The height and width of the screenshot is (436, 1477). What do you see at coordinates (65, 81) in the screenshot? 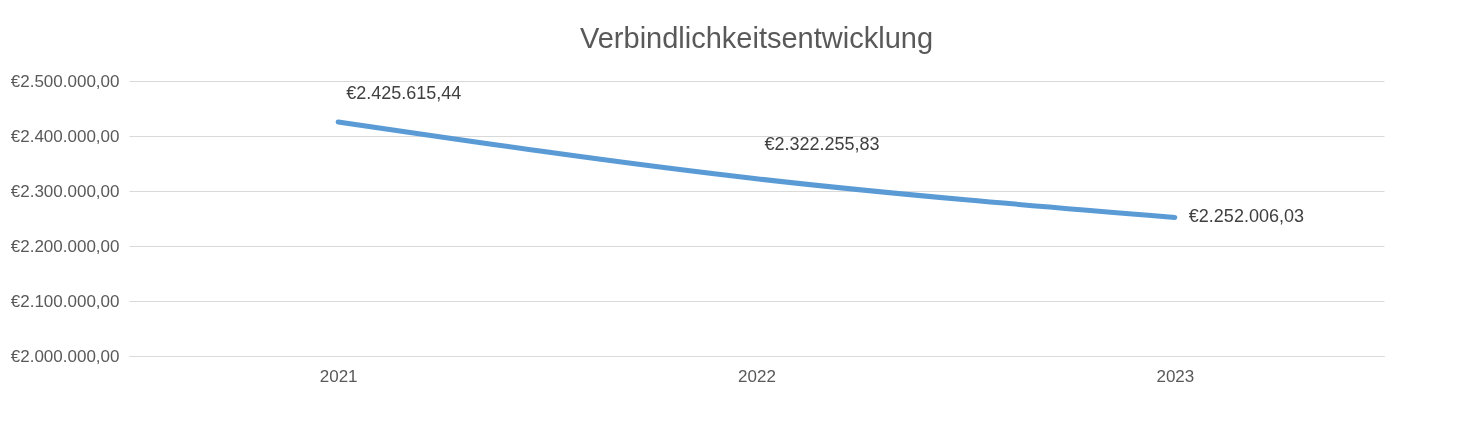
I see `y-tick-label: €2.500.000,00` at bounding box center [65, 81].